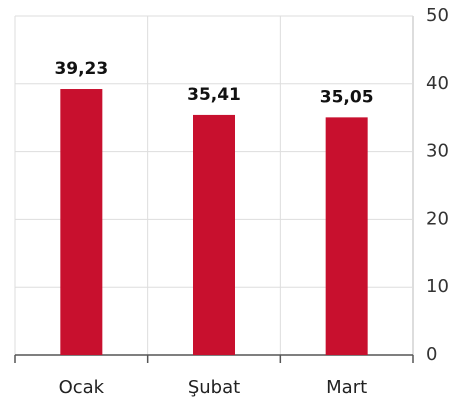 The height and width of the screenshot is (407, 476). Describe the element at coordinates (347, 97) in the screenshot. I see `value-label: 35,05` at that location.